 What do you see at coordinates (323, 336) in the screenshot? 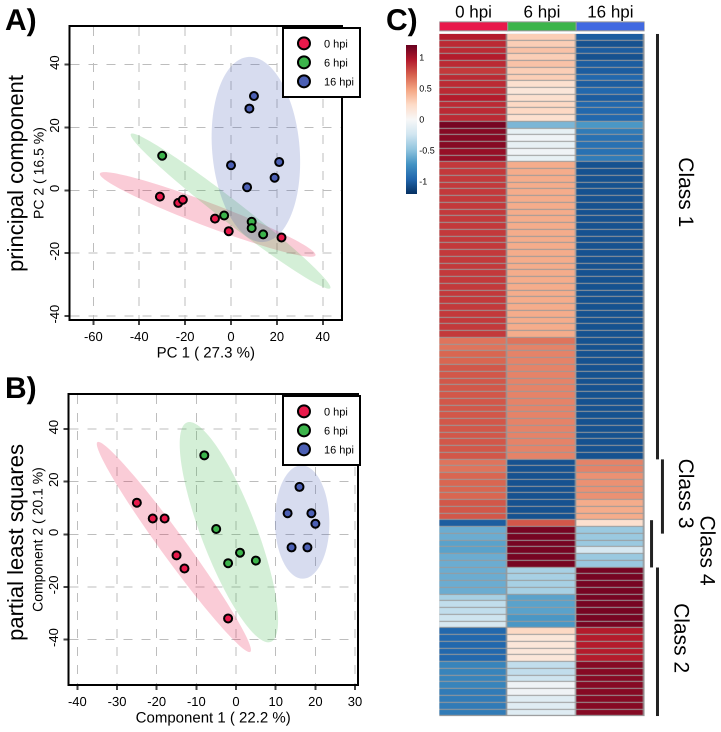
I see `x-tick-label: 40` at bounding box center [323, 336].